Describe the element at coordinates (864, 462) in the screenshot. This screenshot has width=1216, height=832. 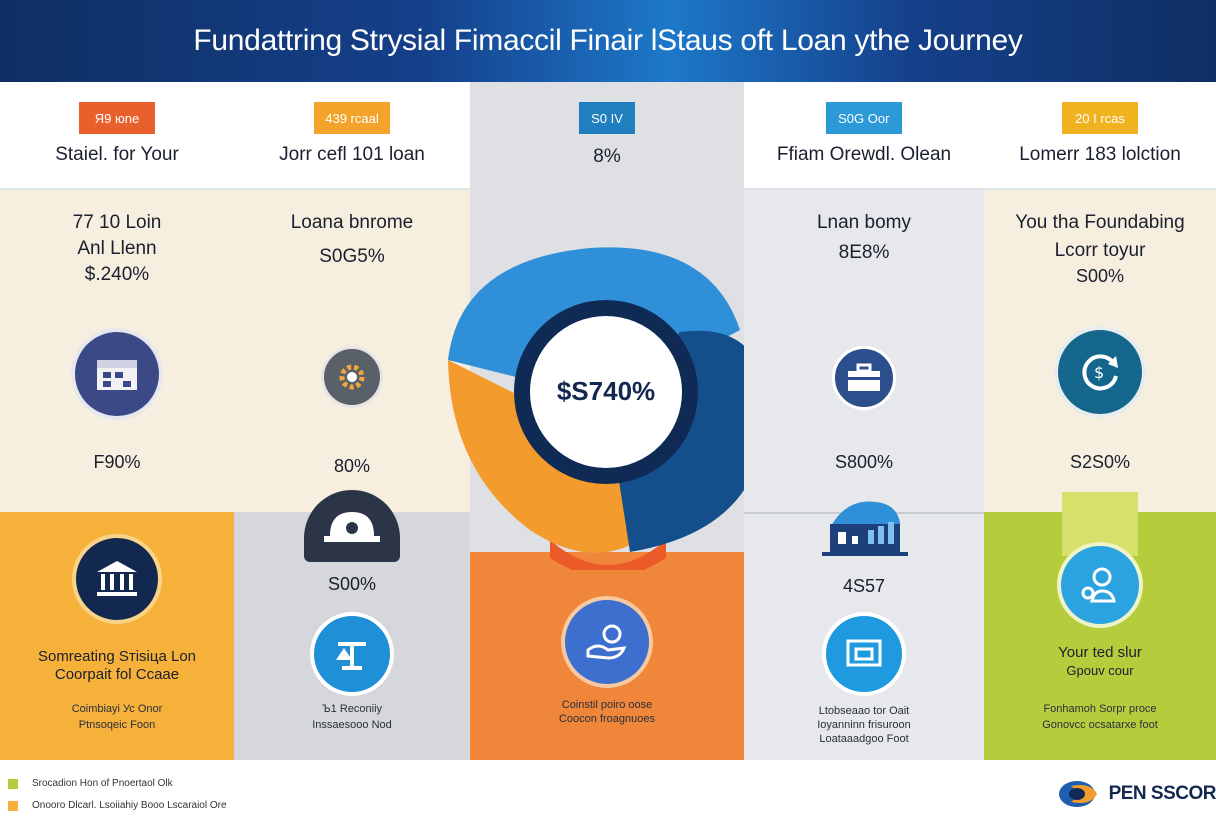
I see `column-4-percent: S800%` at that location.